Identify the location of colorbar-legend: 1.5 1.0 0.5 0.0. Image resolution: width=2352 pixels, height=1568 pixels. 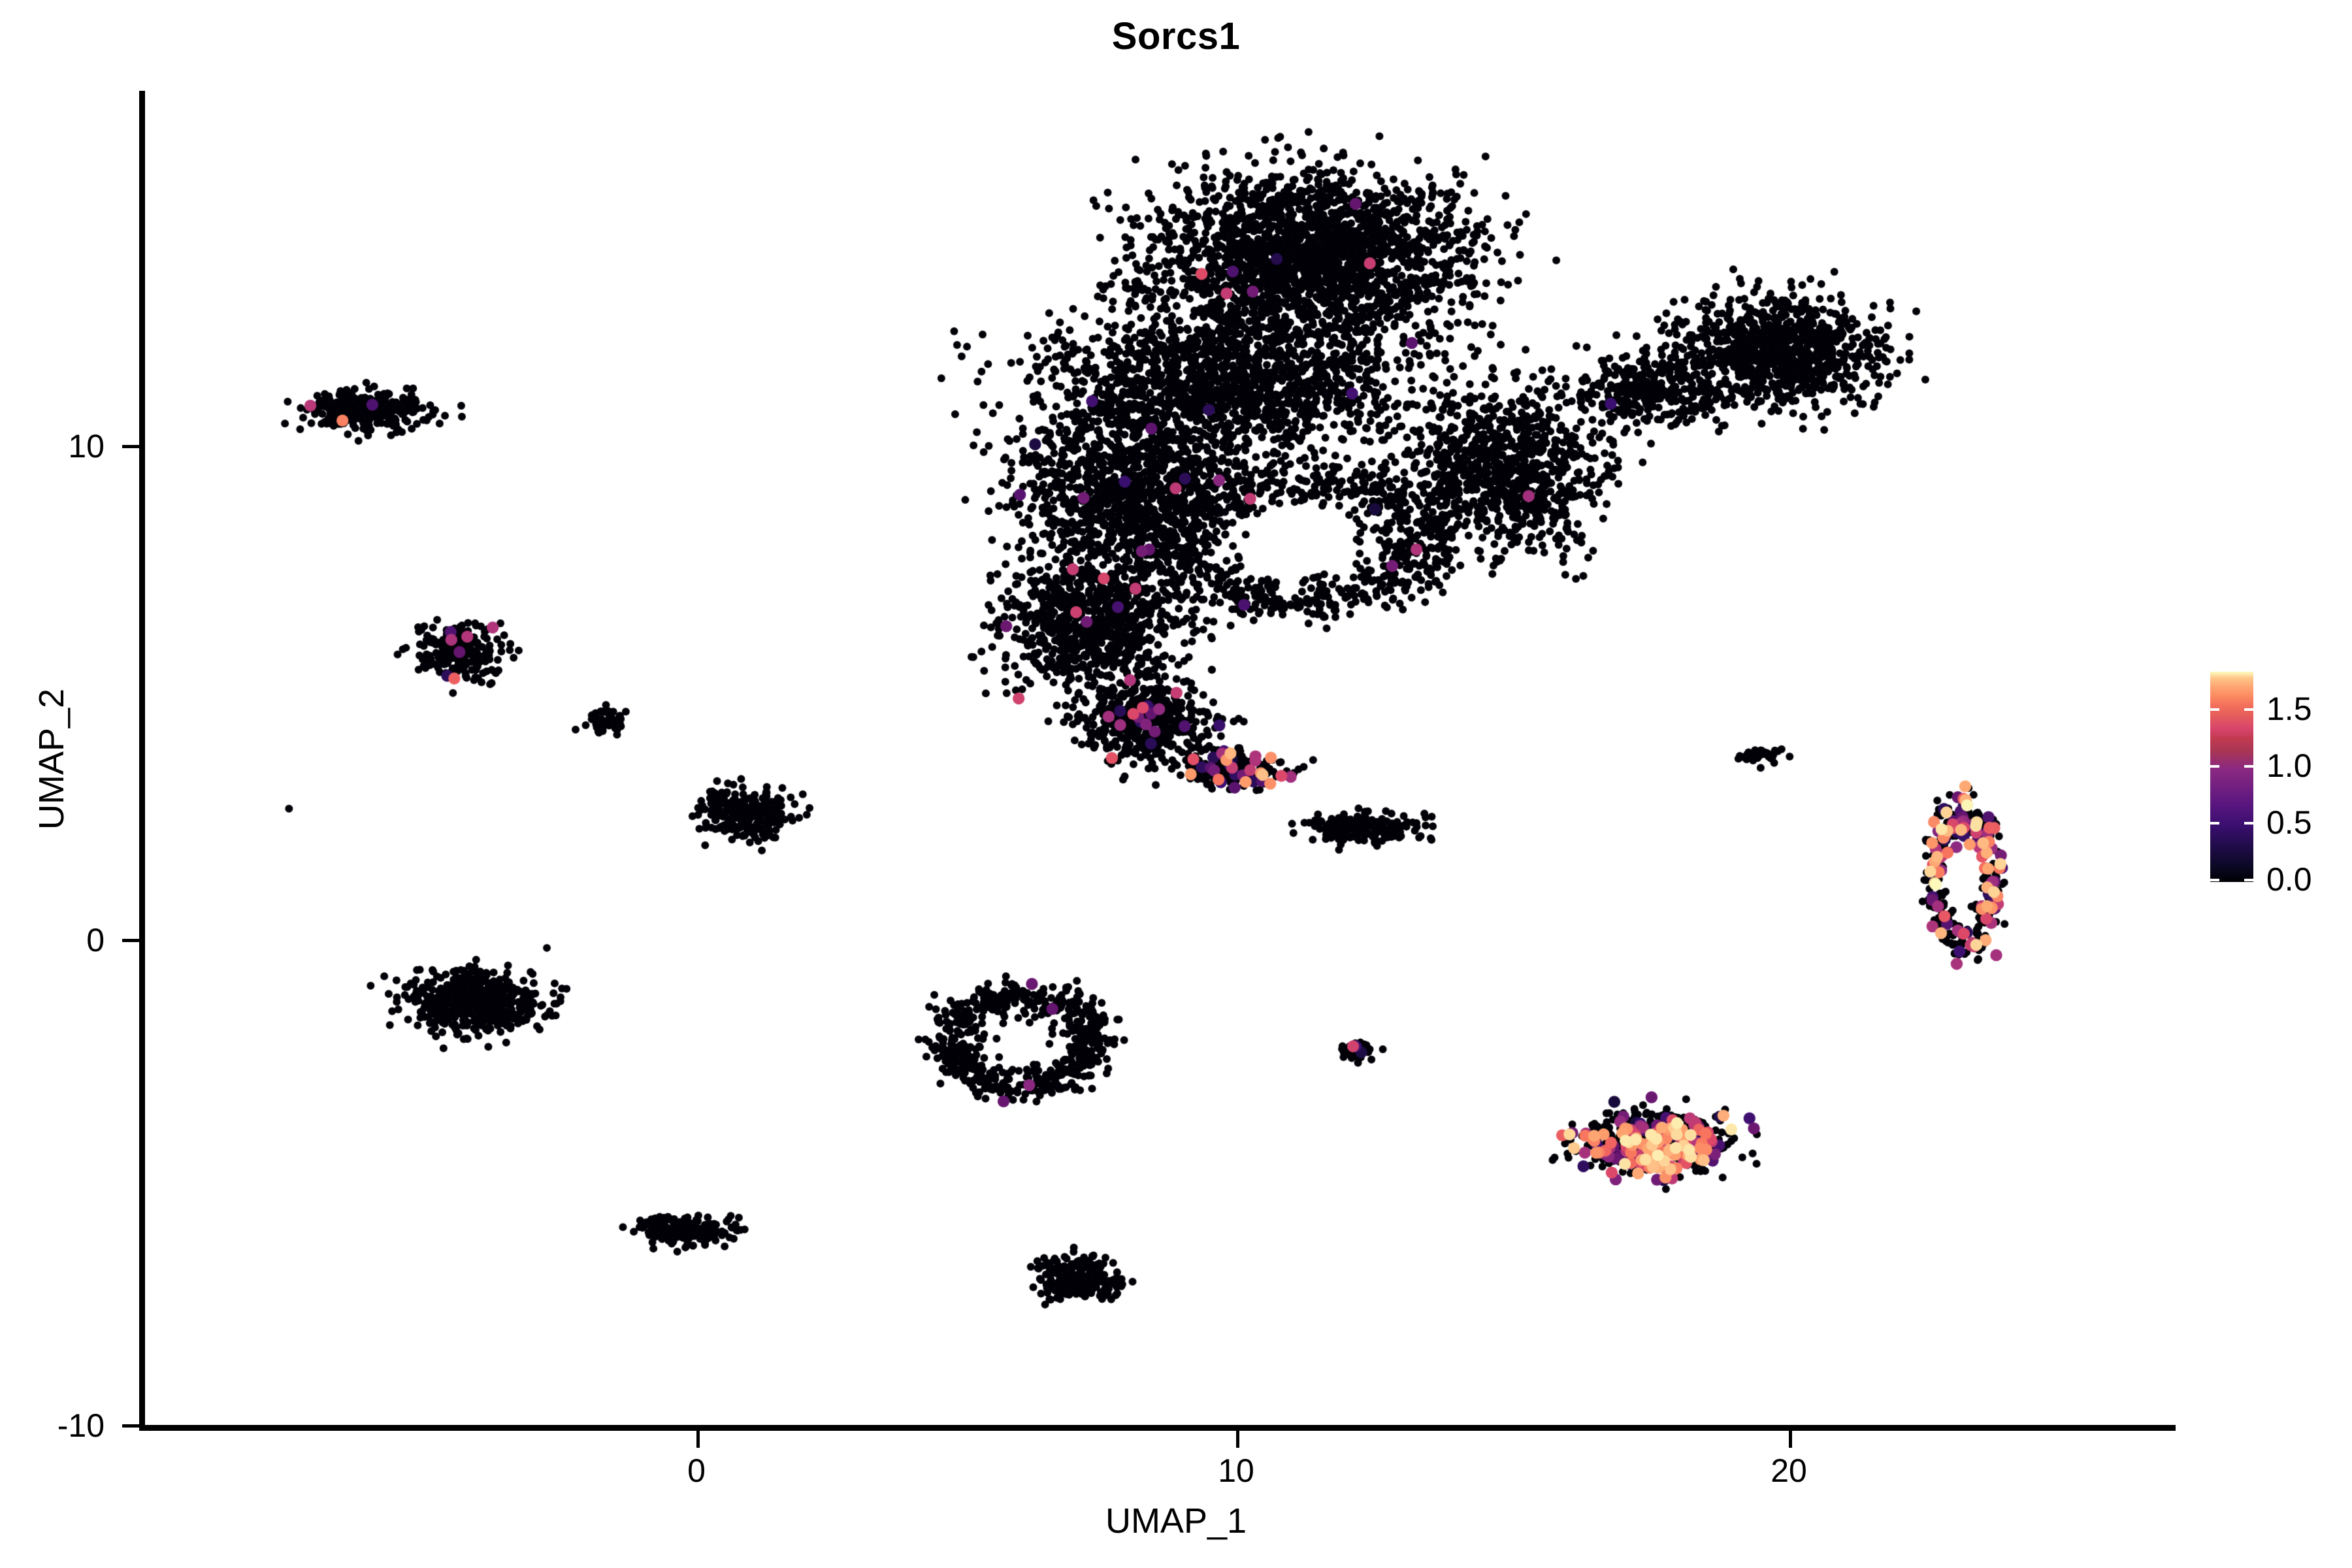
(2261, 785).